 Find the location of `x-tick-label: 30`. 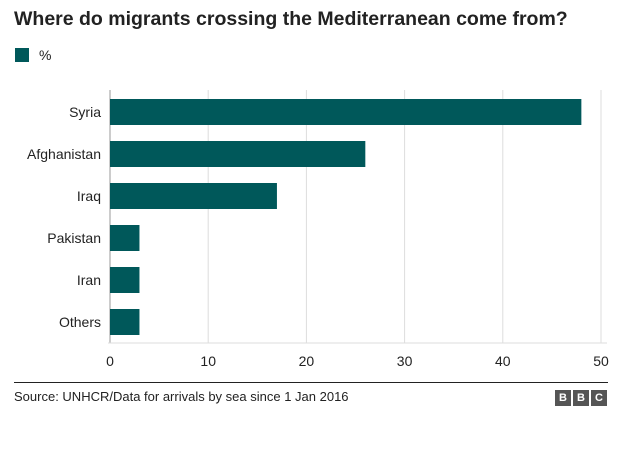

x-tick-label: 30 is located at coordinates (405, 361).